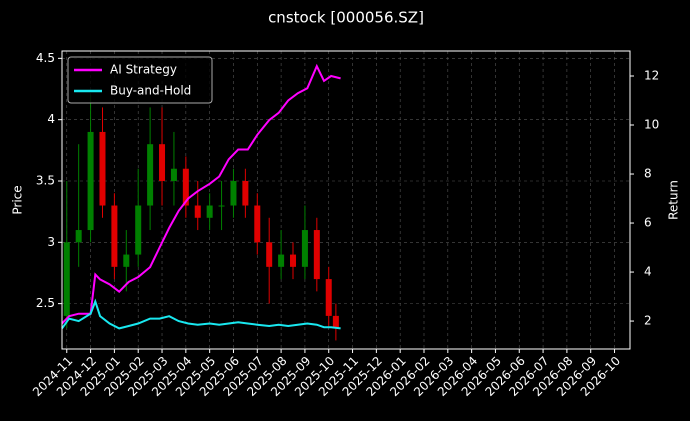  What do you see at coordinates (648, 272) in the screenshot?
I see `y2-tick-label: 4` at bounding box center [648, 272].